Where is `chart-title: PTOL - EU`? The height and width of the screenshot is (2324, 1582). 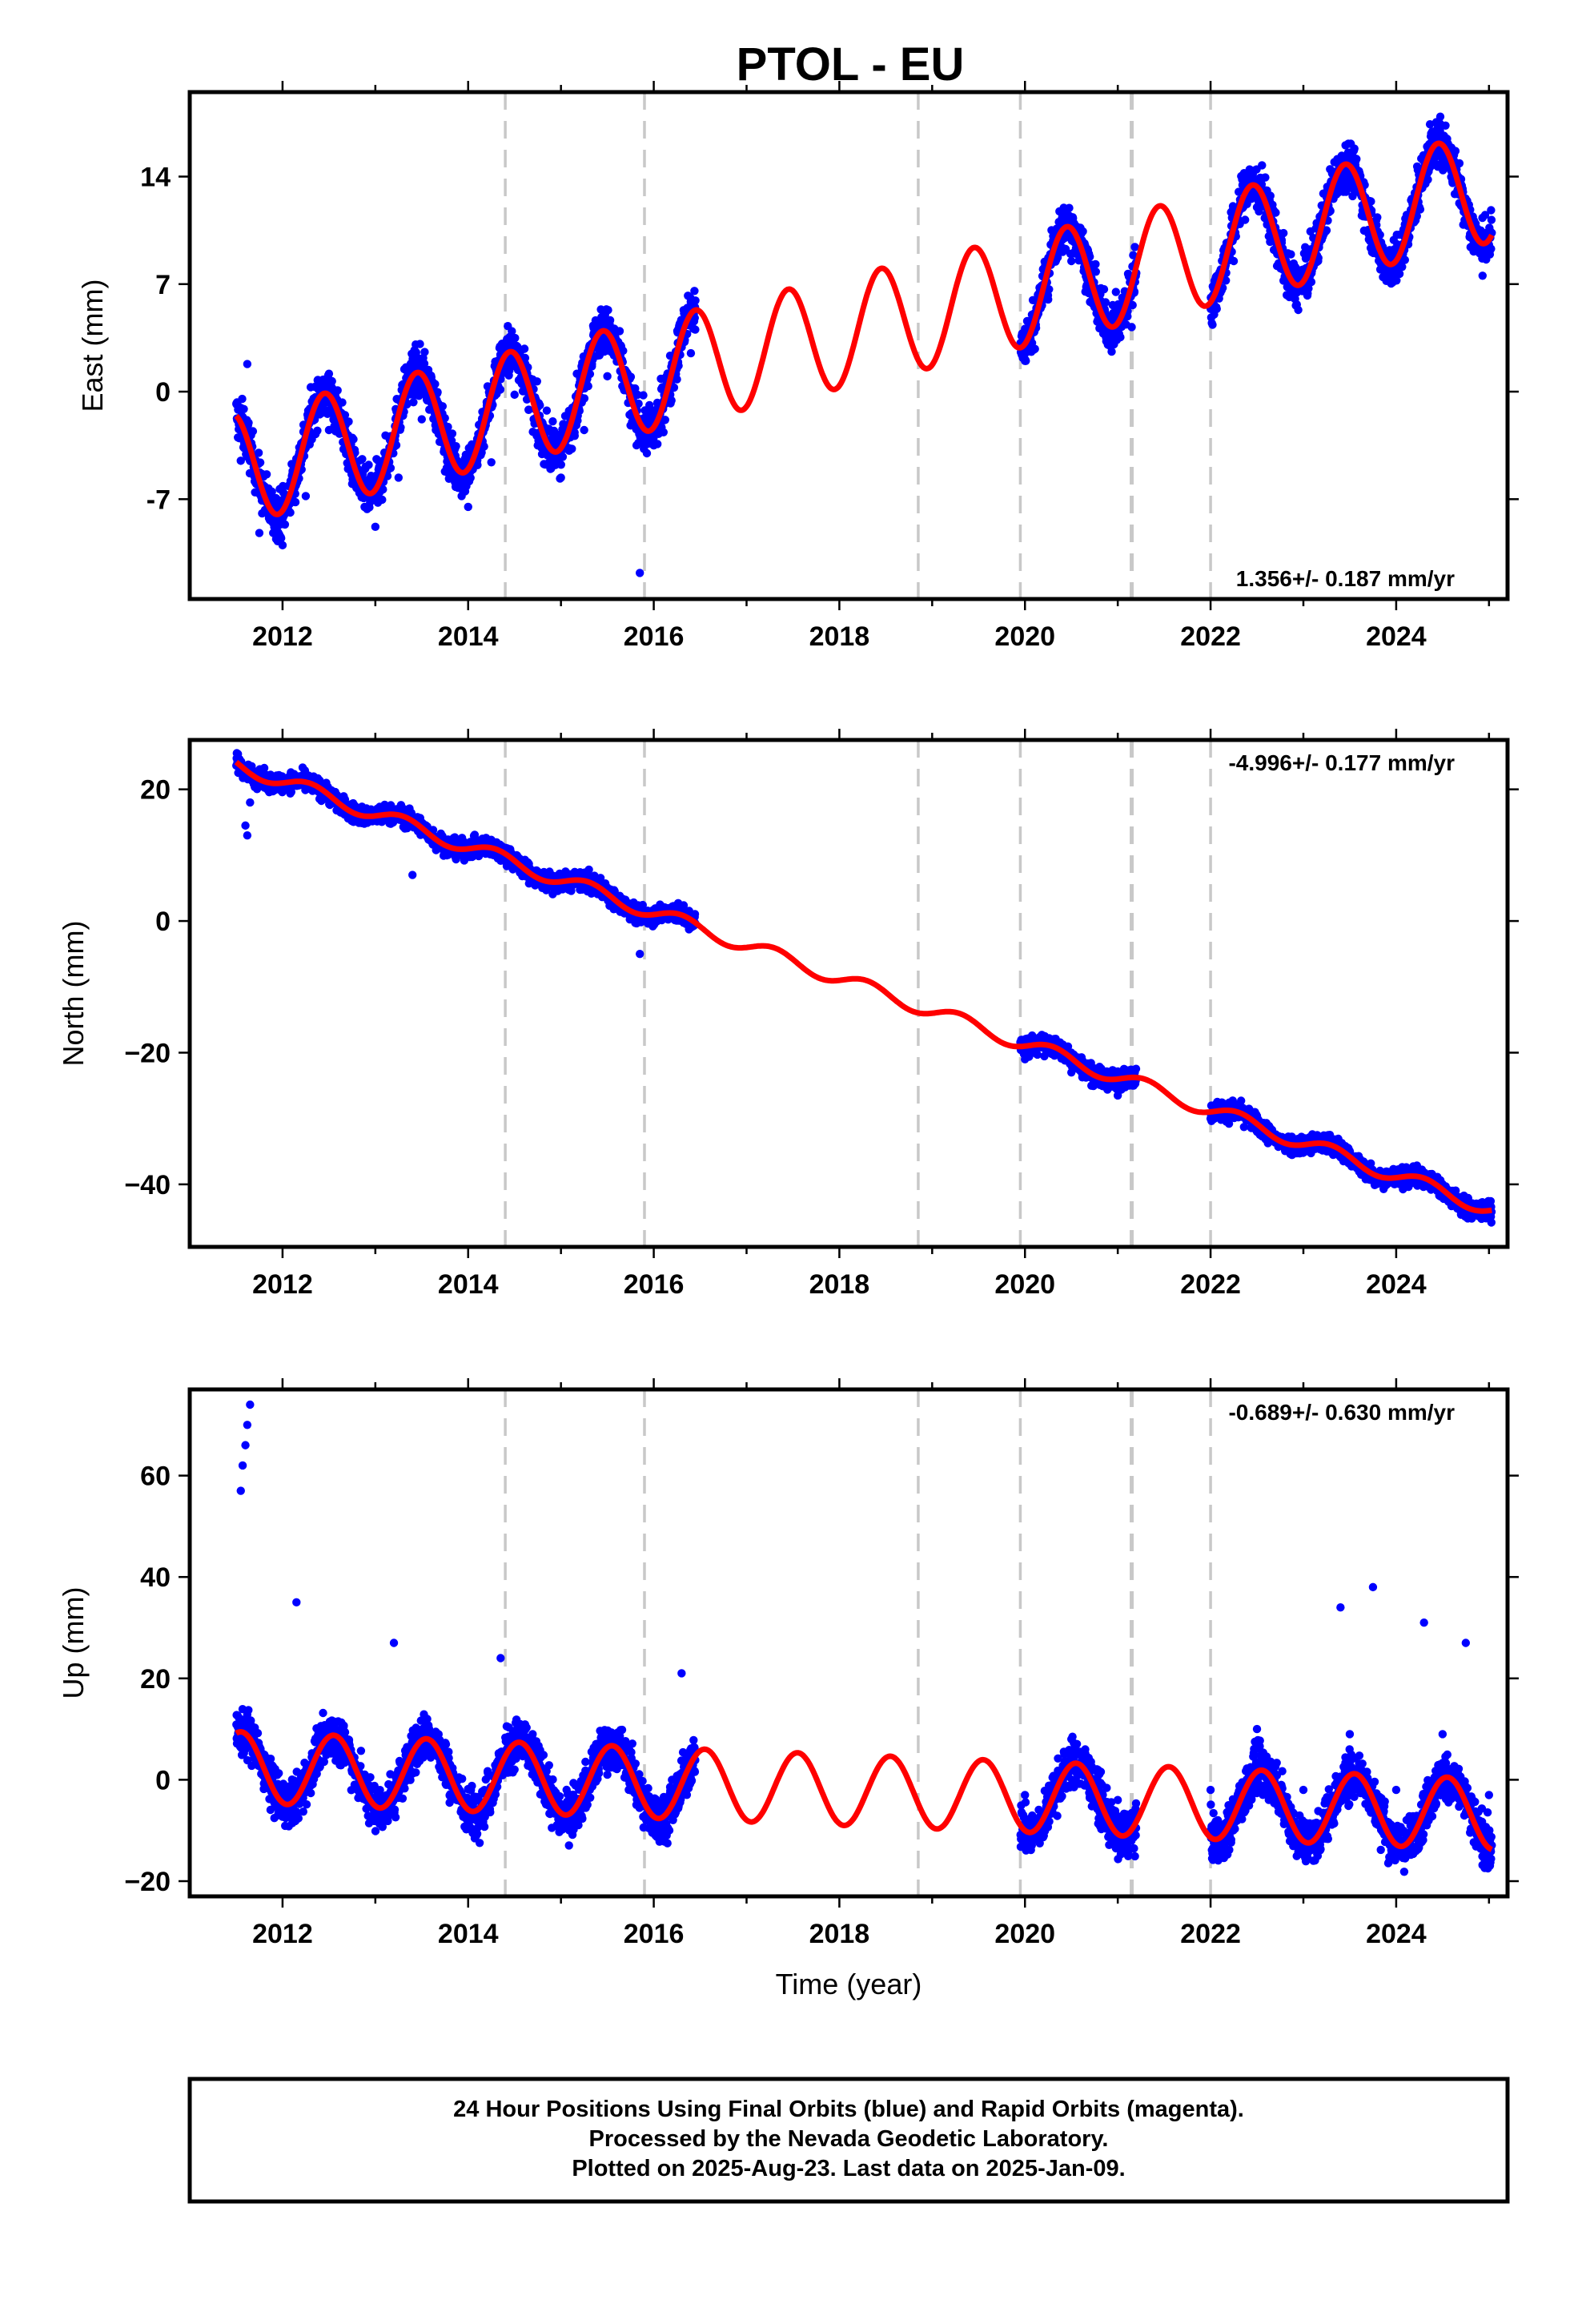 chart-title: PTOL - EU is located at coordinates (851, 64).